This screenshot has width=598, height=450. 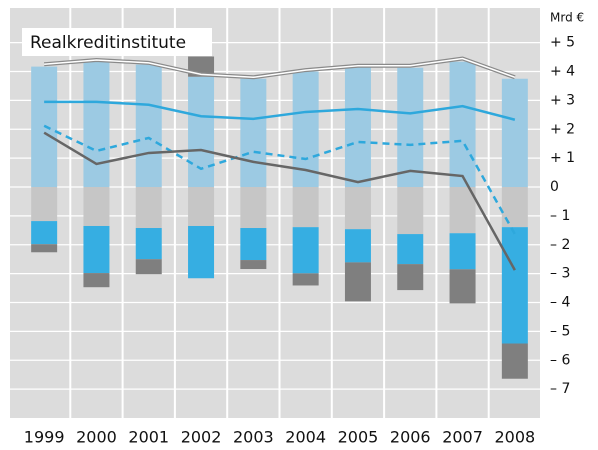 I want to click on x-tick-label: 1999, so click(x=44, y=437).